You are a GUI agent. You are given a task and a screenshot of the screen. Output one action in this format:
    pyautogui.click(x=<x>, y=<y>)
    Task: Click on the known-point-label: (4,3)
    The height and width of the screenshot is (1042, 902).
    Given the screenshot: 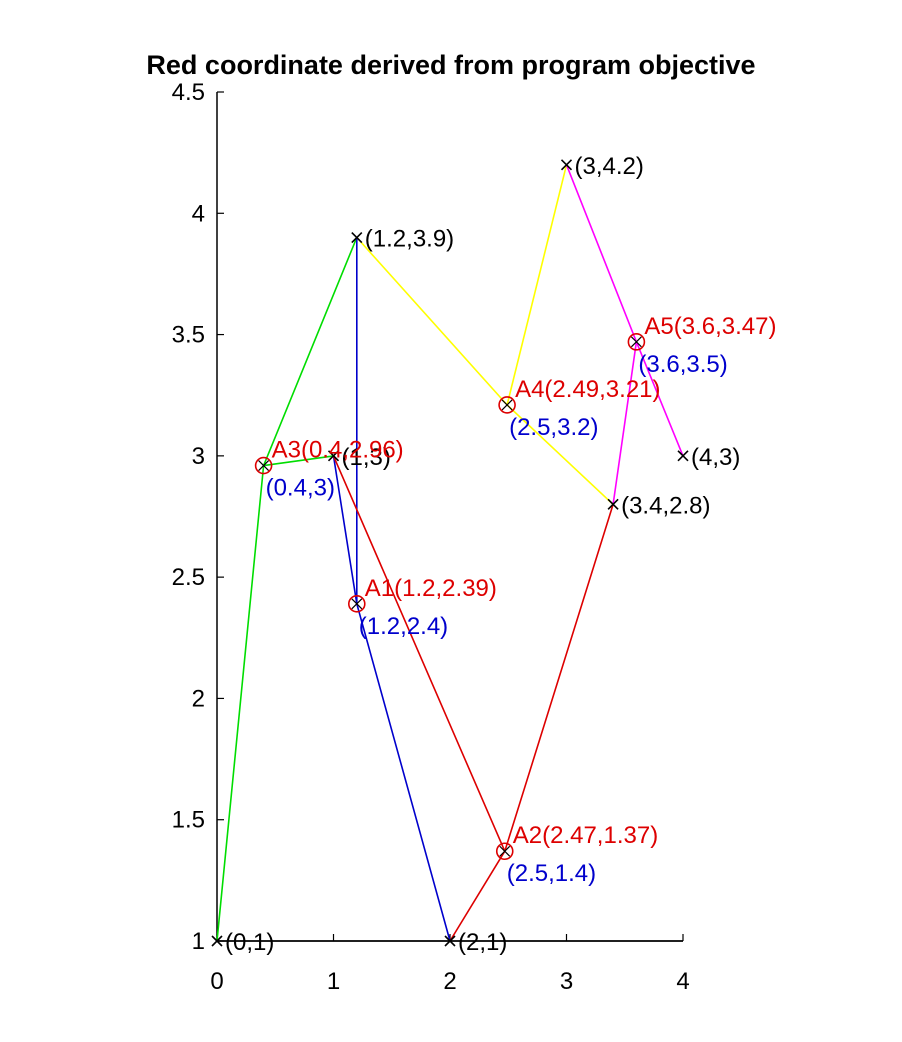 What is the action you would take?
    pyautogui.click(x=715, y=457)
    